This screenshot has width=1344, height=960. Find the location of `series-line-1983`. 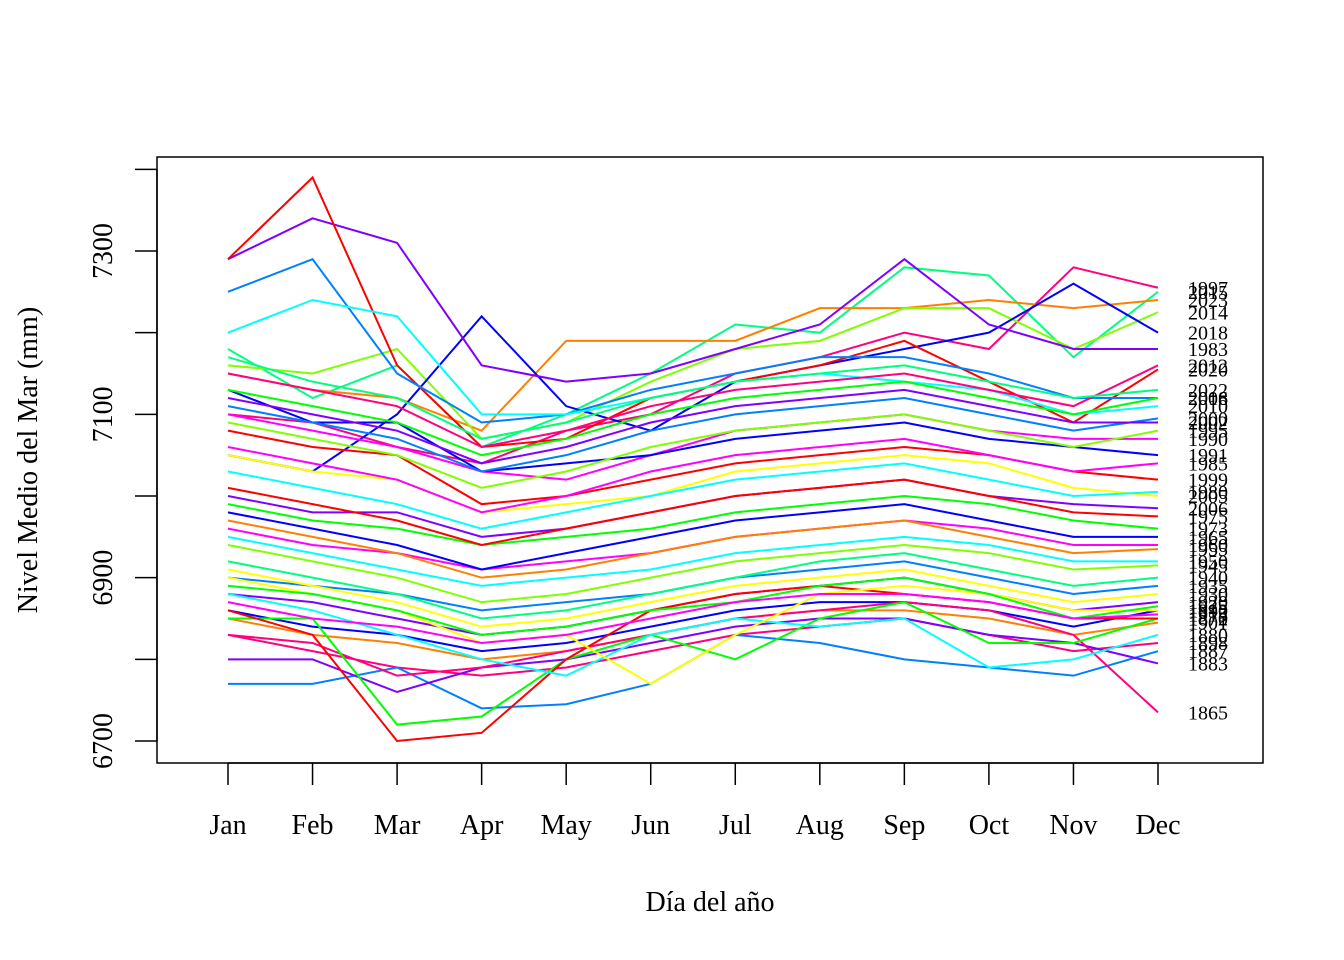

series-line-1983 is located at coordinates (692, 300).